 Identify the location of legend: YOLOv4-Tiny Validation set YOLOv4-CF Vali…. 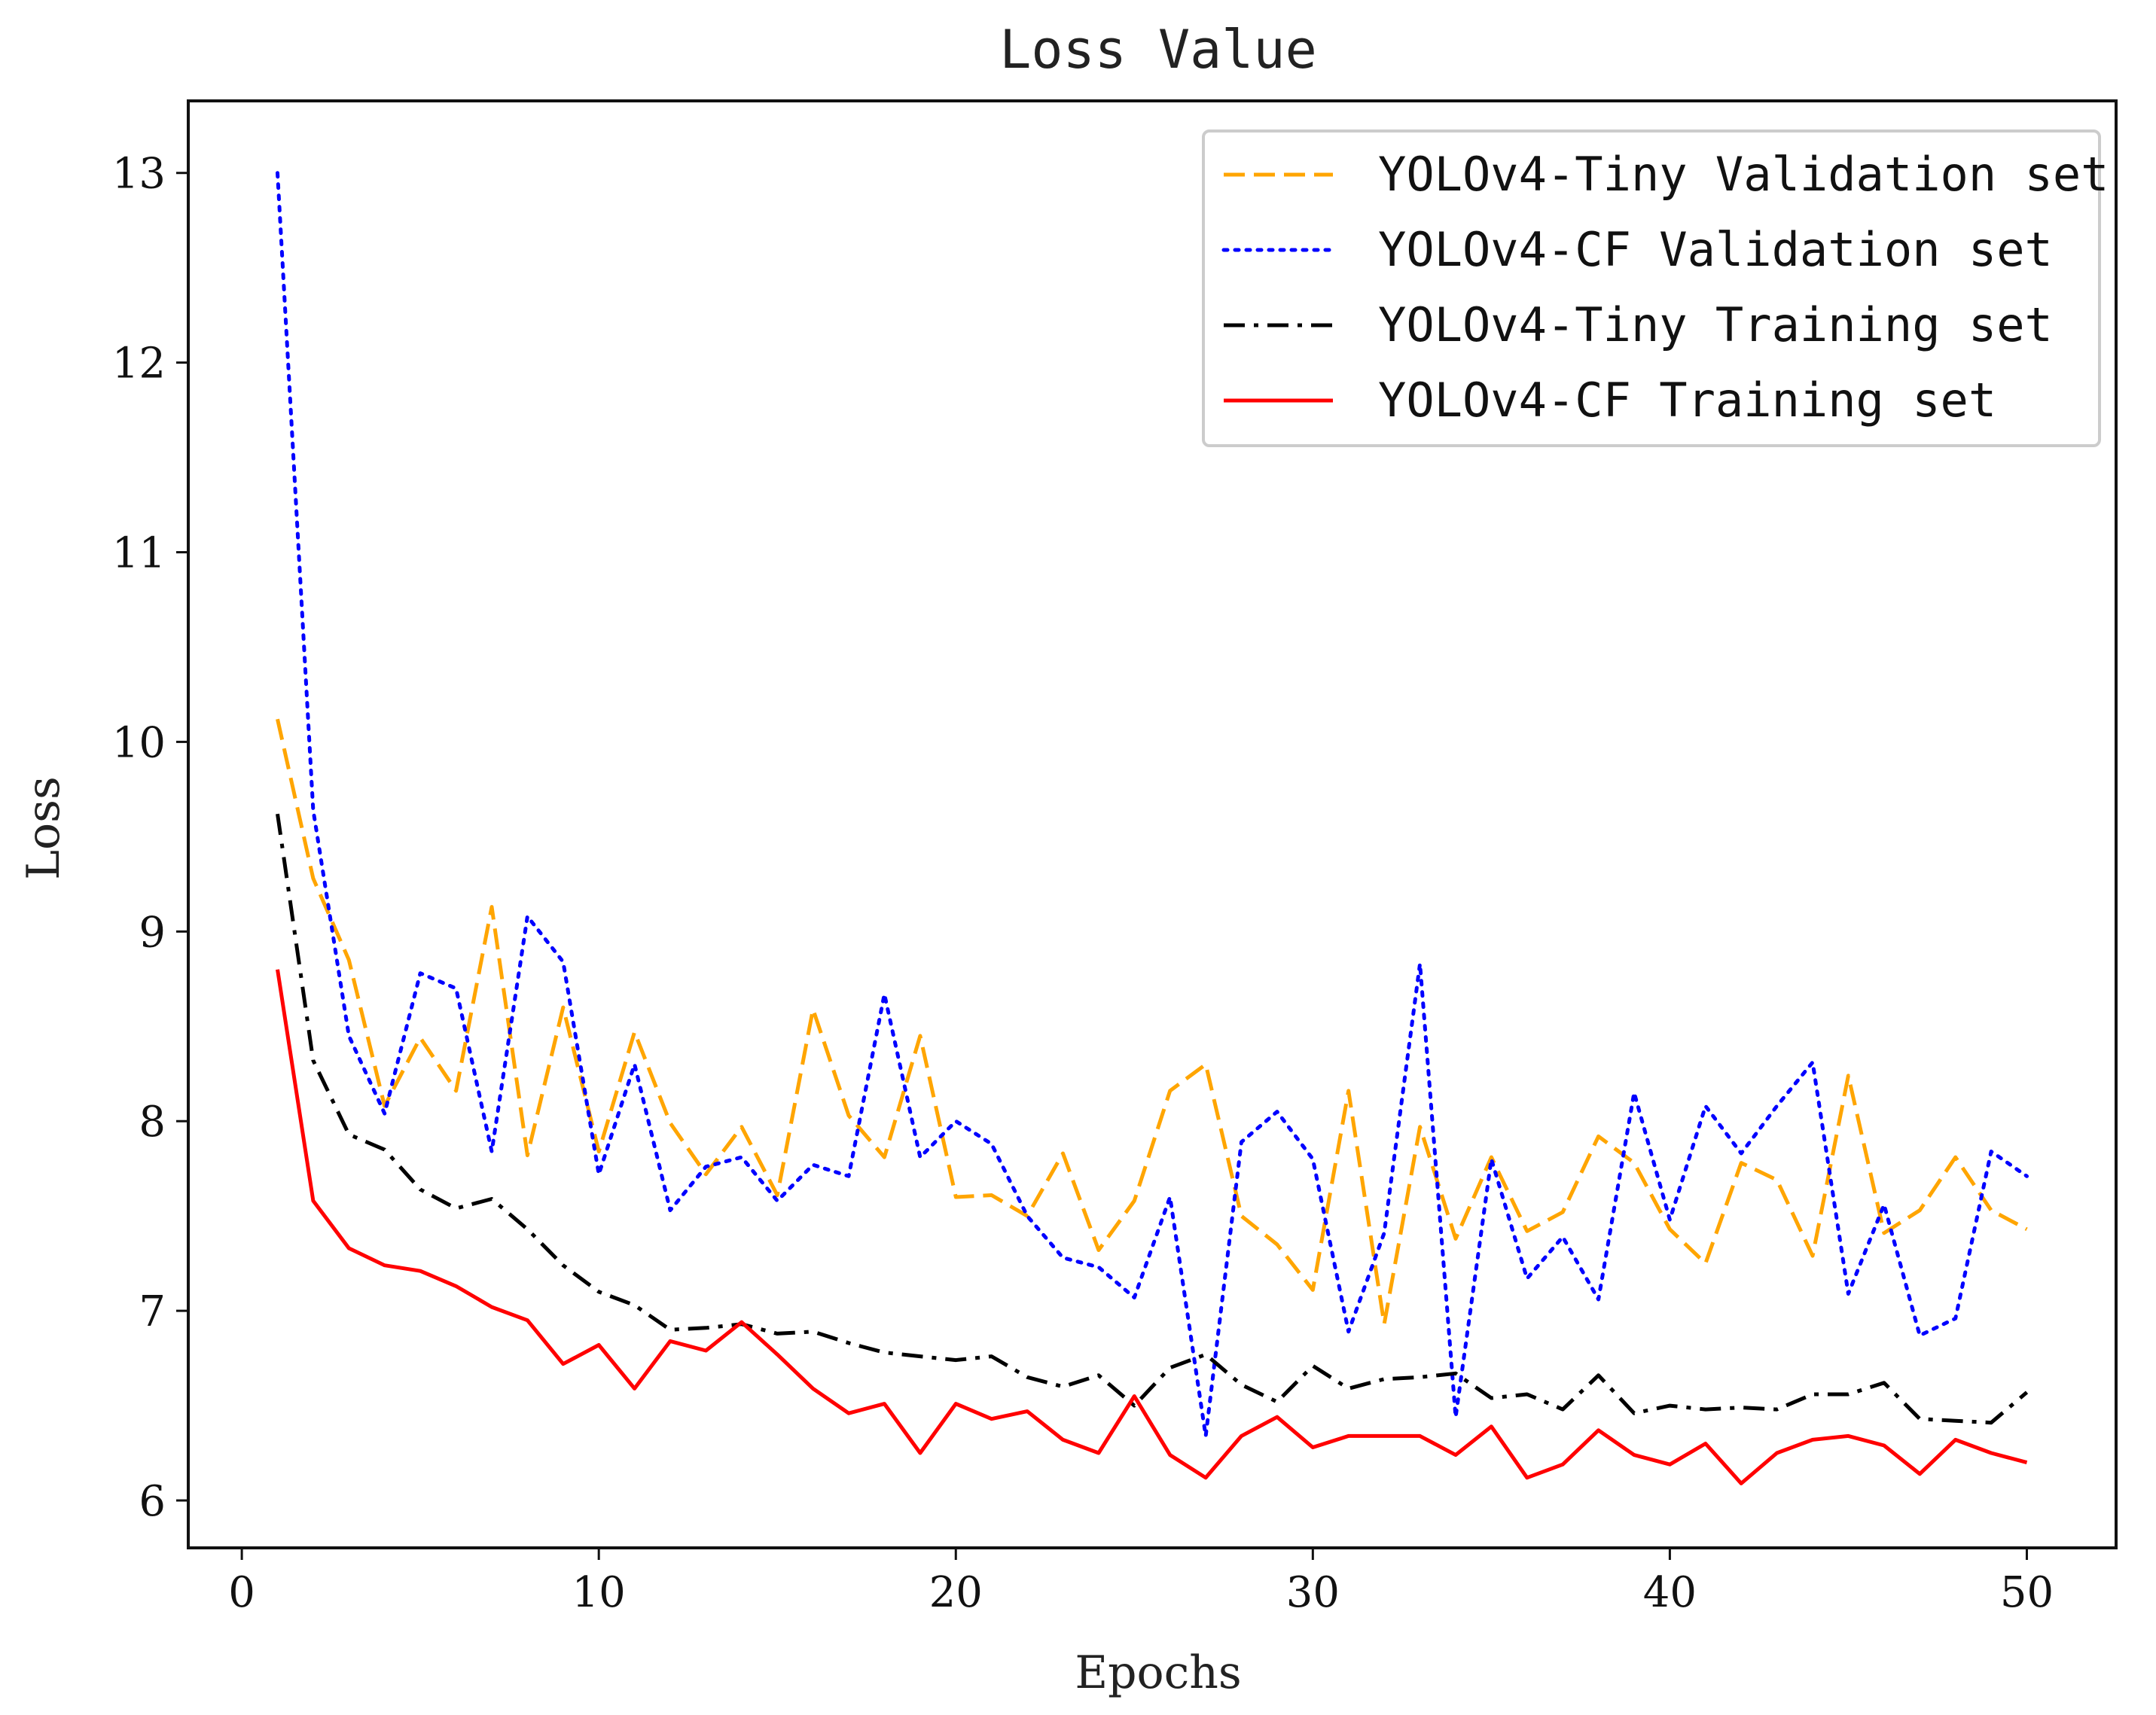
(1655, 288).